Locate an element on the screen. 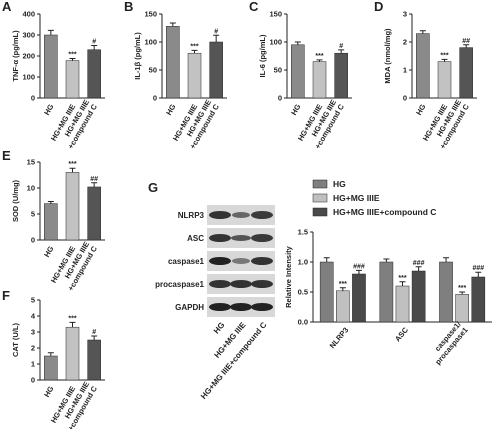  y-tick-label: 5 is located at coordinates (33, 214).